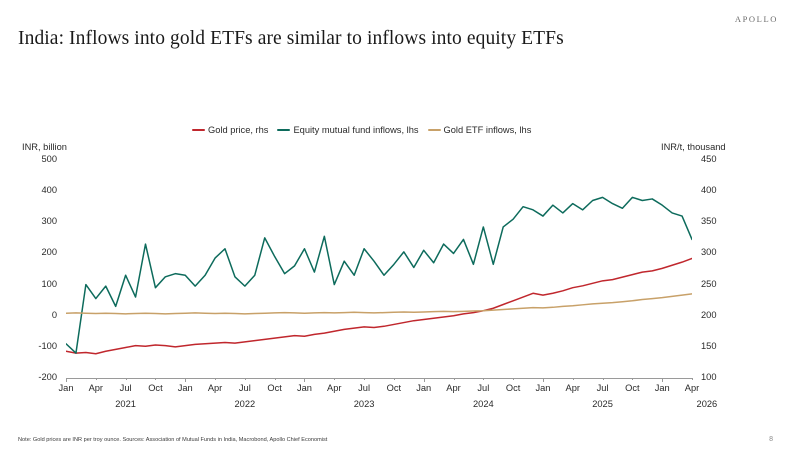 This screenshot has width=800, height=459. I want to click on left-axis-tick-label: 500, so click(49, 159).